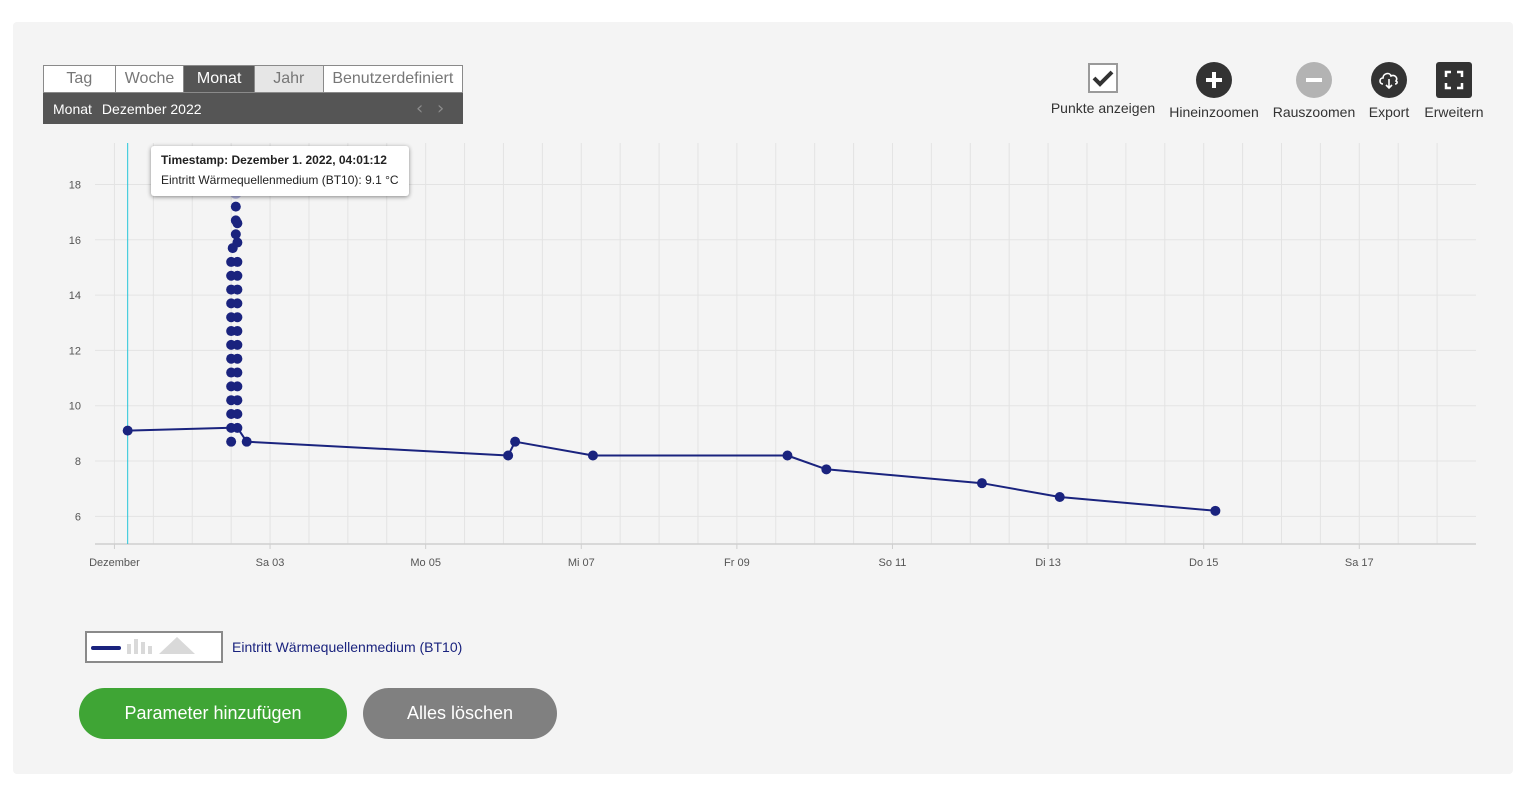 Image resolution: width=1531 pixels, height=785 pixels. I want to click on fullscreen-icon, so click(1454, 80).